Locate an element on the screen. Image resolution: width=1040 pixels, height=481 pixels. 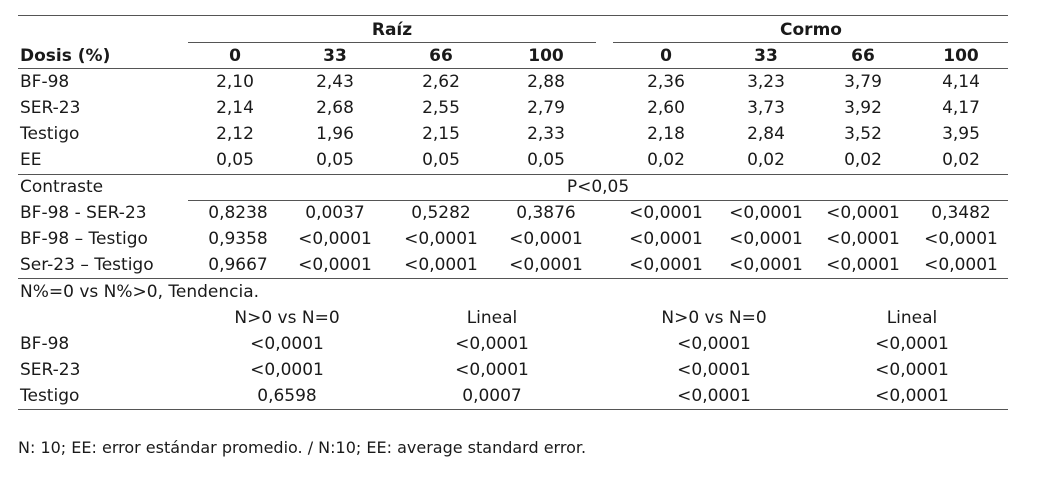
table-cell: 3,95 is located at coordinates (961, 134).